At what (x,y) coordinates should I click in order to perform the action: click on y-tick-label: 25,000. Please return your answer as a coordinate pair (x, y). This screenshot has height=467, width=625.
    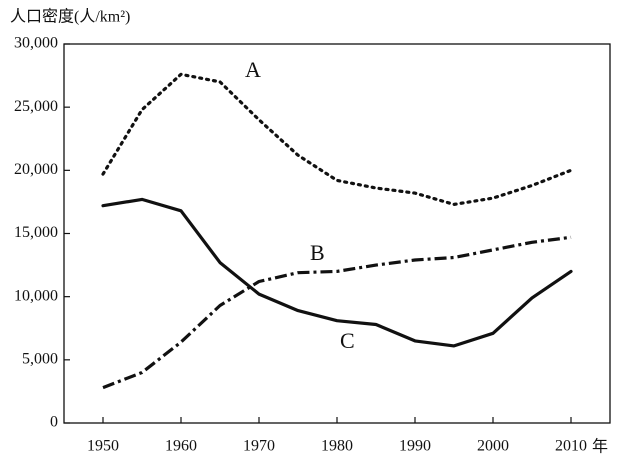
    Looking at the image, I should click on (36, 106).